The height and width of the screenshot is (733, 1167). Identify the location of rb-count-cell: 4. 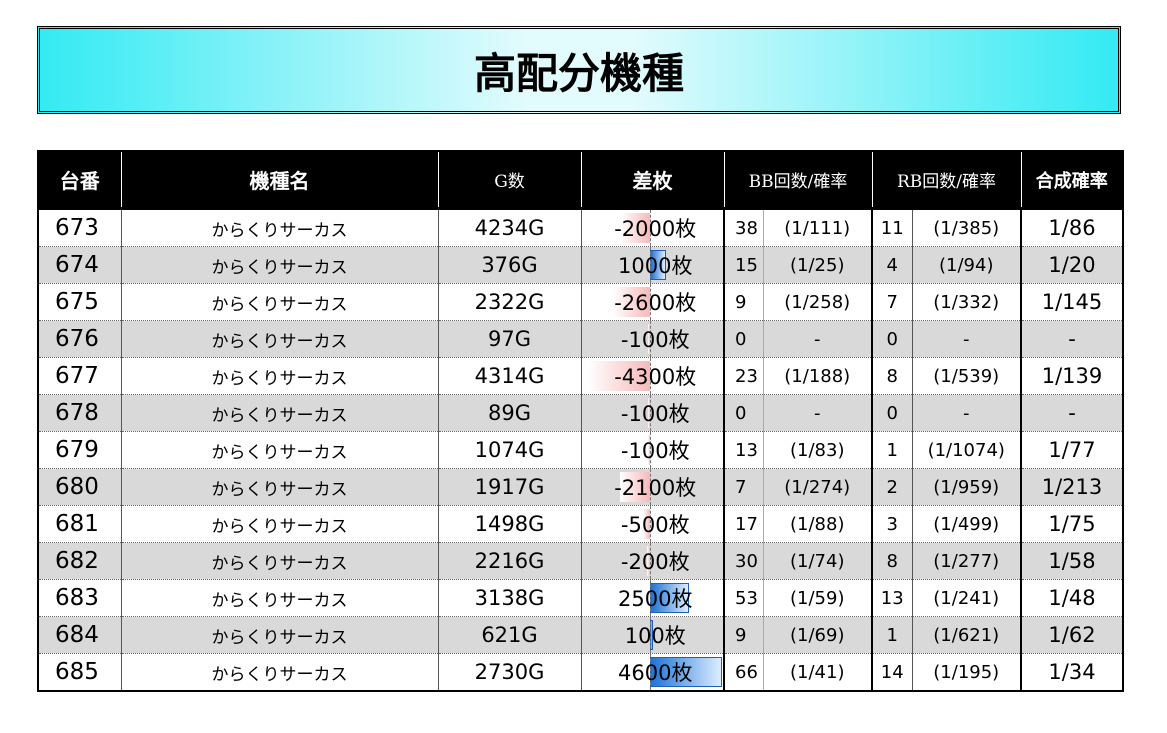
(892, 265).